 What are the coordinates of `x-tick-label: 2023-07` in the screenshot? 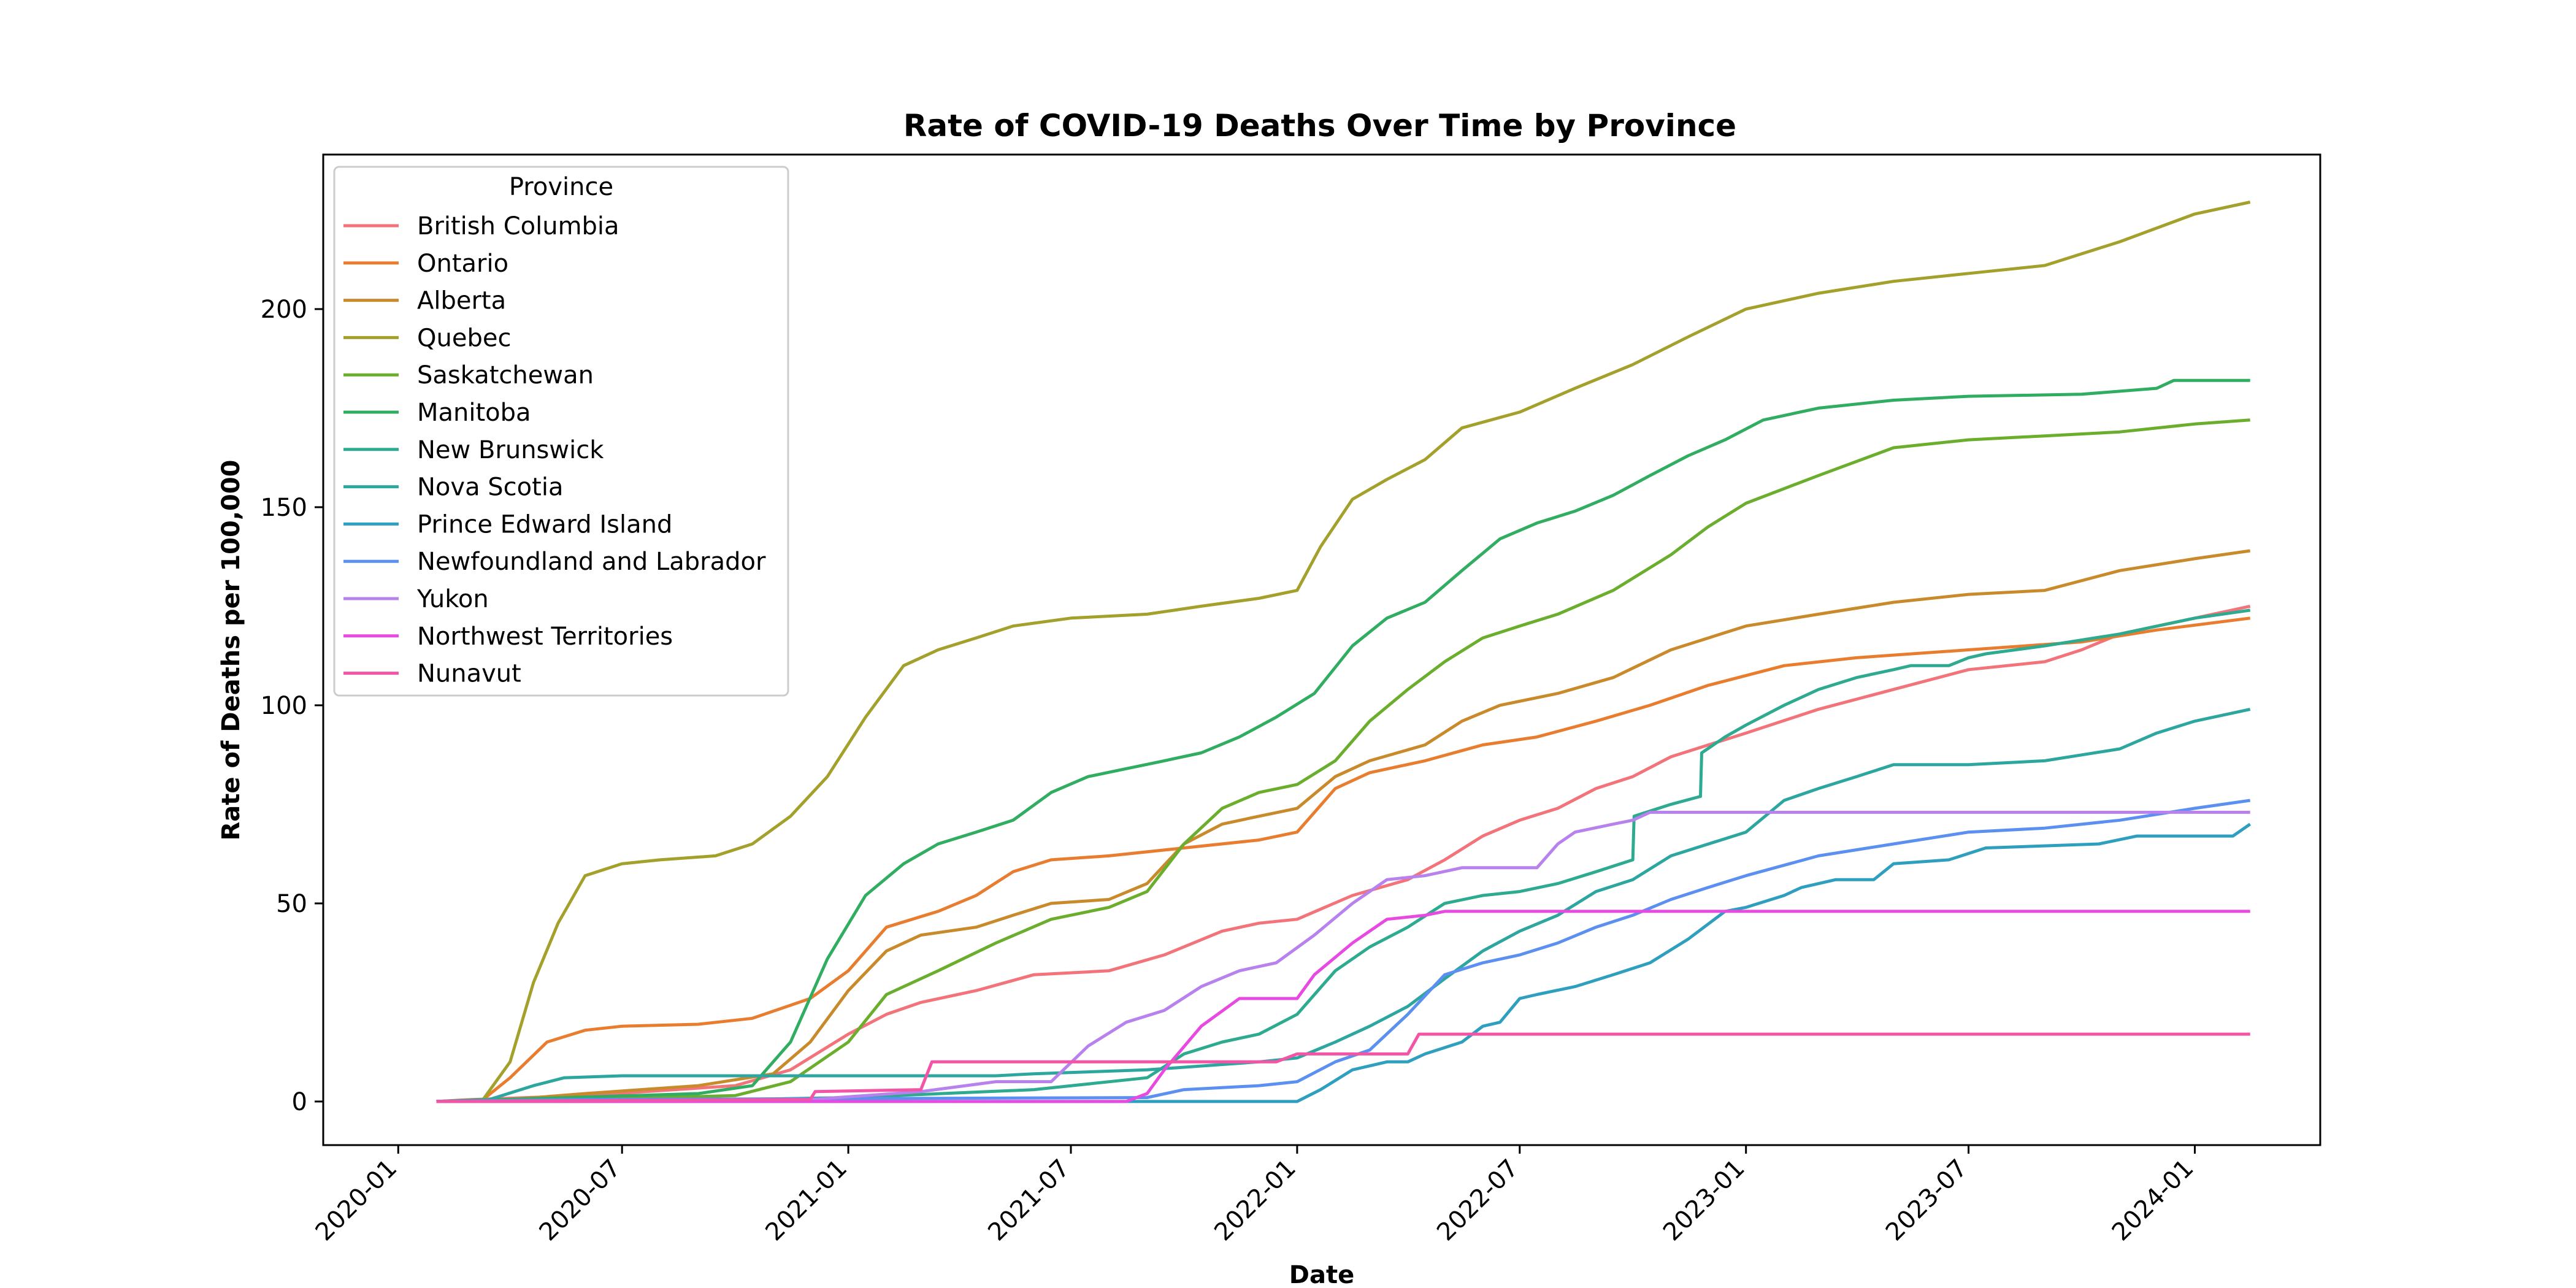 It's located at (1926, 1200).